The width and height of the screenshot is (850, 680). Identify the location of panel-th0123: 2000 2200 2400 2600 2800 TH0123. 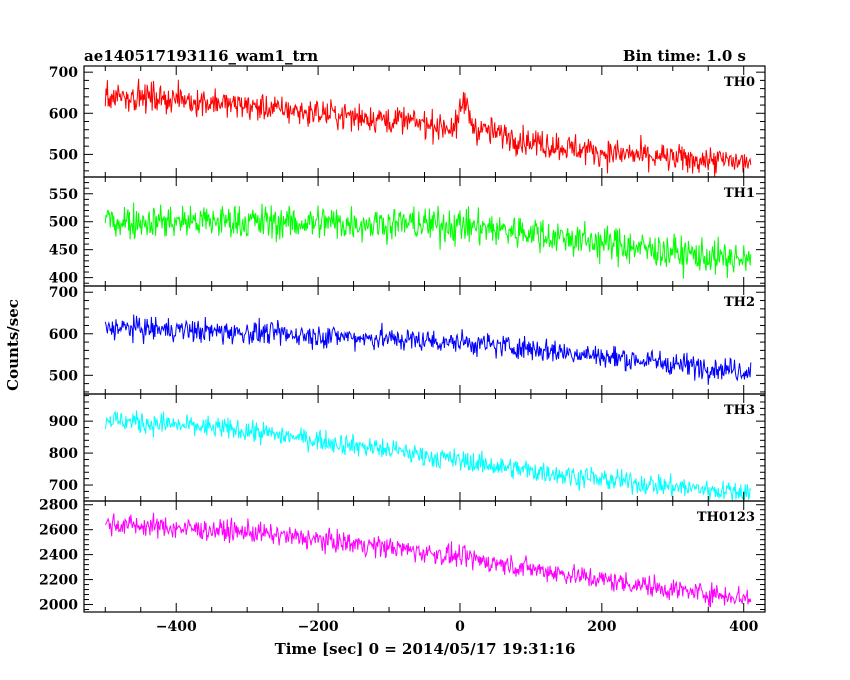
(402, 556).